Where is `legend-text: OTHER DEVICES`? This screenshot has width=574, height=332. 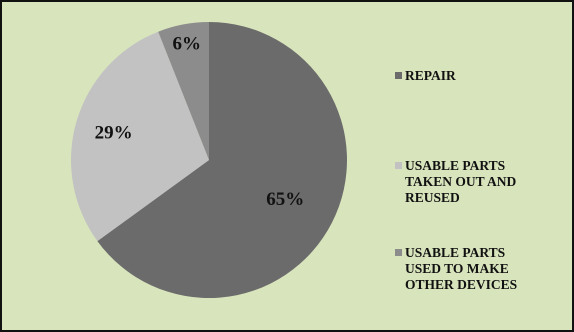 legend-text: OTHER DEVICES is located at coordinates (461, 284).